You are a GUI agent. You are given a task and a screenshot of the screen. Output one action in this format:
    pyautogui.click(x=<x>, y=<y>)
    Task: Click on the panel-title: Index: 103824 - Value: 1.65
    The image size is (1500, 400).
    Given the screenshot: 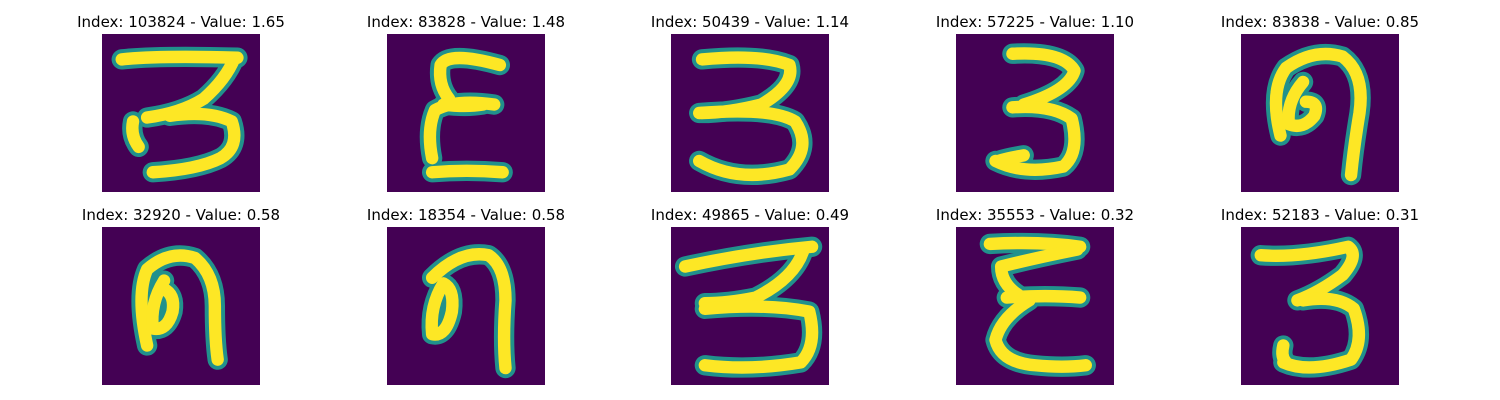 What is the action you would take?
    pyautogui.click(x=181, y=22)
    